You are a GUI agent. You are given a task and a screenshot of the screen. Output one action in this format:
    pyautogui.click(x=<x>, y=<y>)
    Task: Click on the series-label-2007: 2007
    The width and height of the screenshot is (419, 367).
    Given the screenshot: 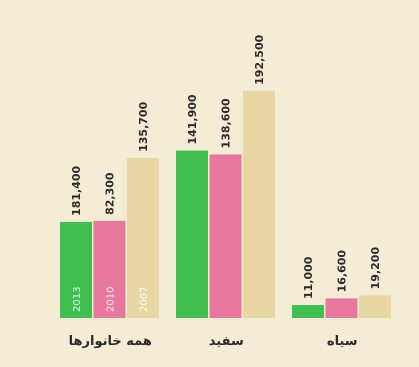 What is the action you would take?
    pyautogui.click(x=144, y=299)
    